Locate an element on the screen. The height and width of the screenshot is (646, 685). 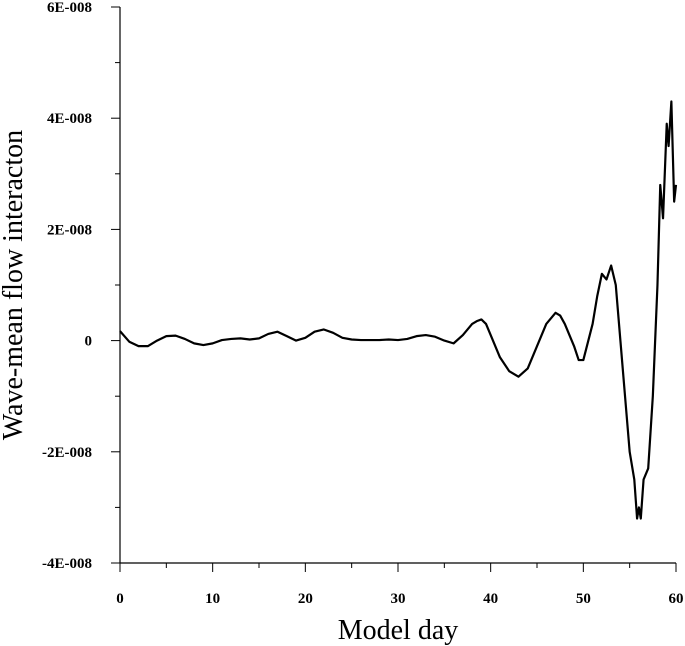
y-tick-label: -2E-008 is located at coordinates (67, 453).